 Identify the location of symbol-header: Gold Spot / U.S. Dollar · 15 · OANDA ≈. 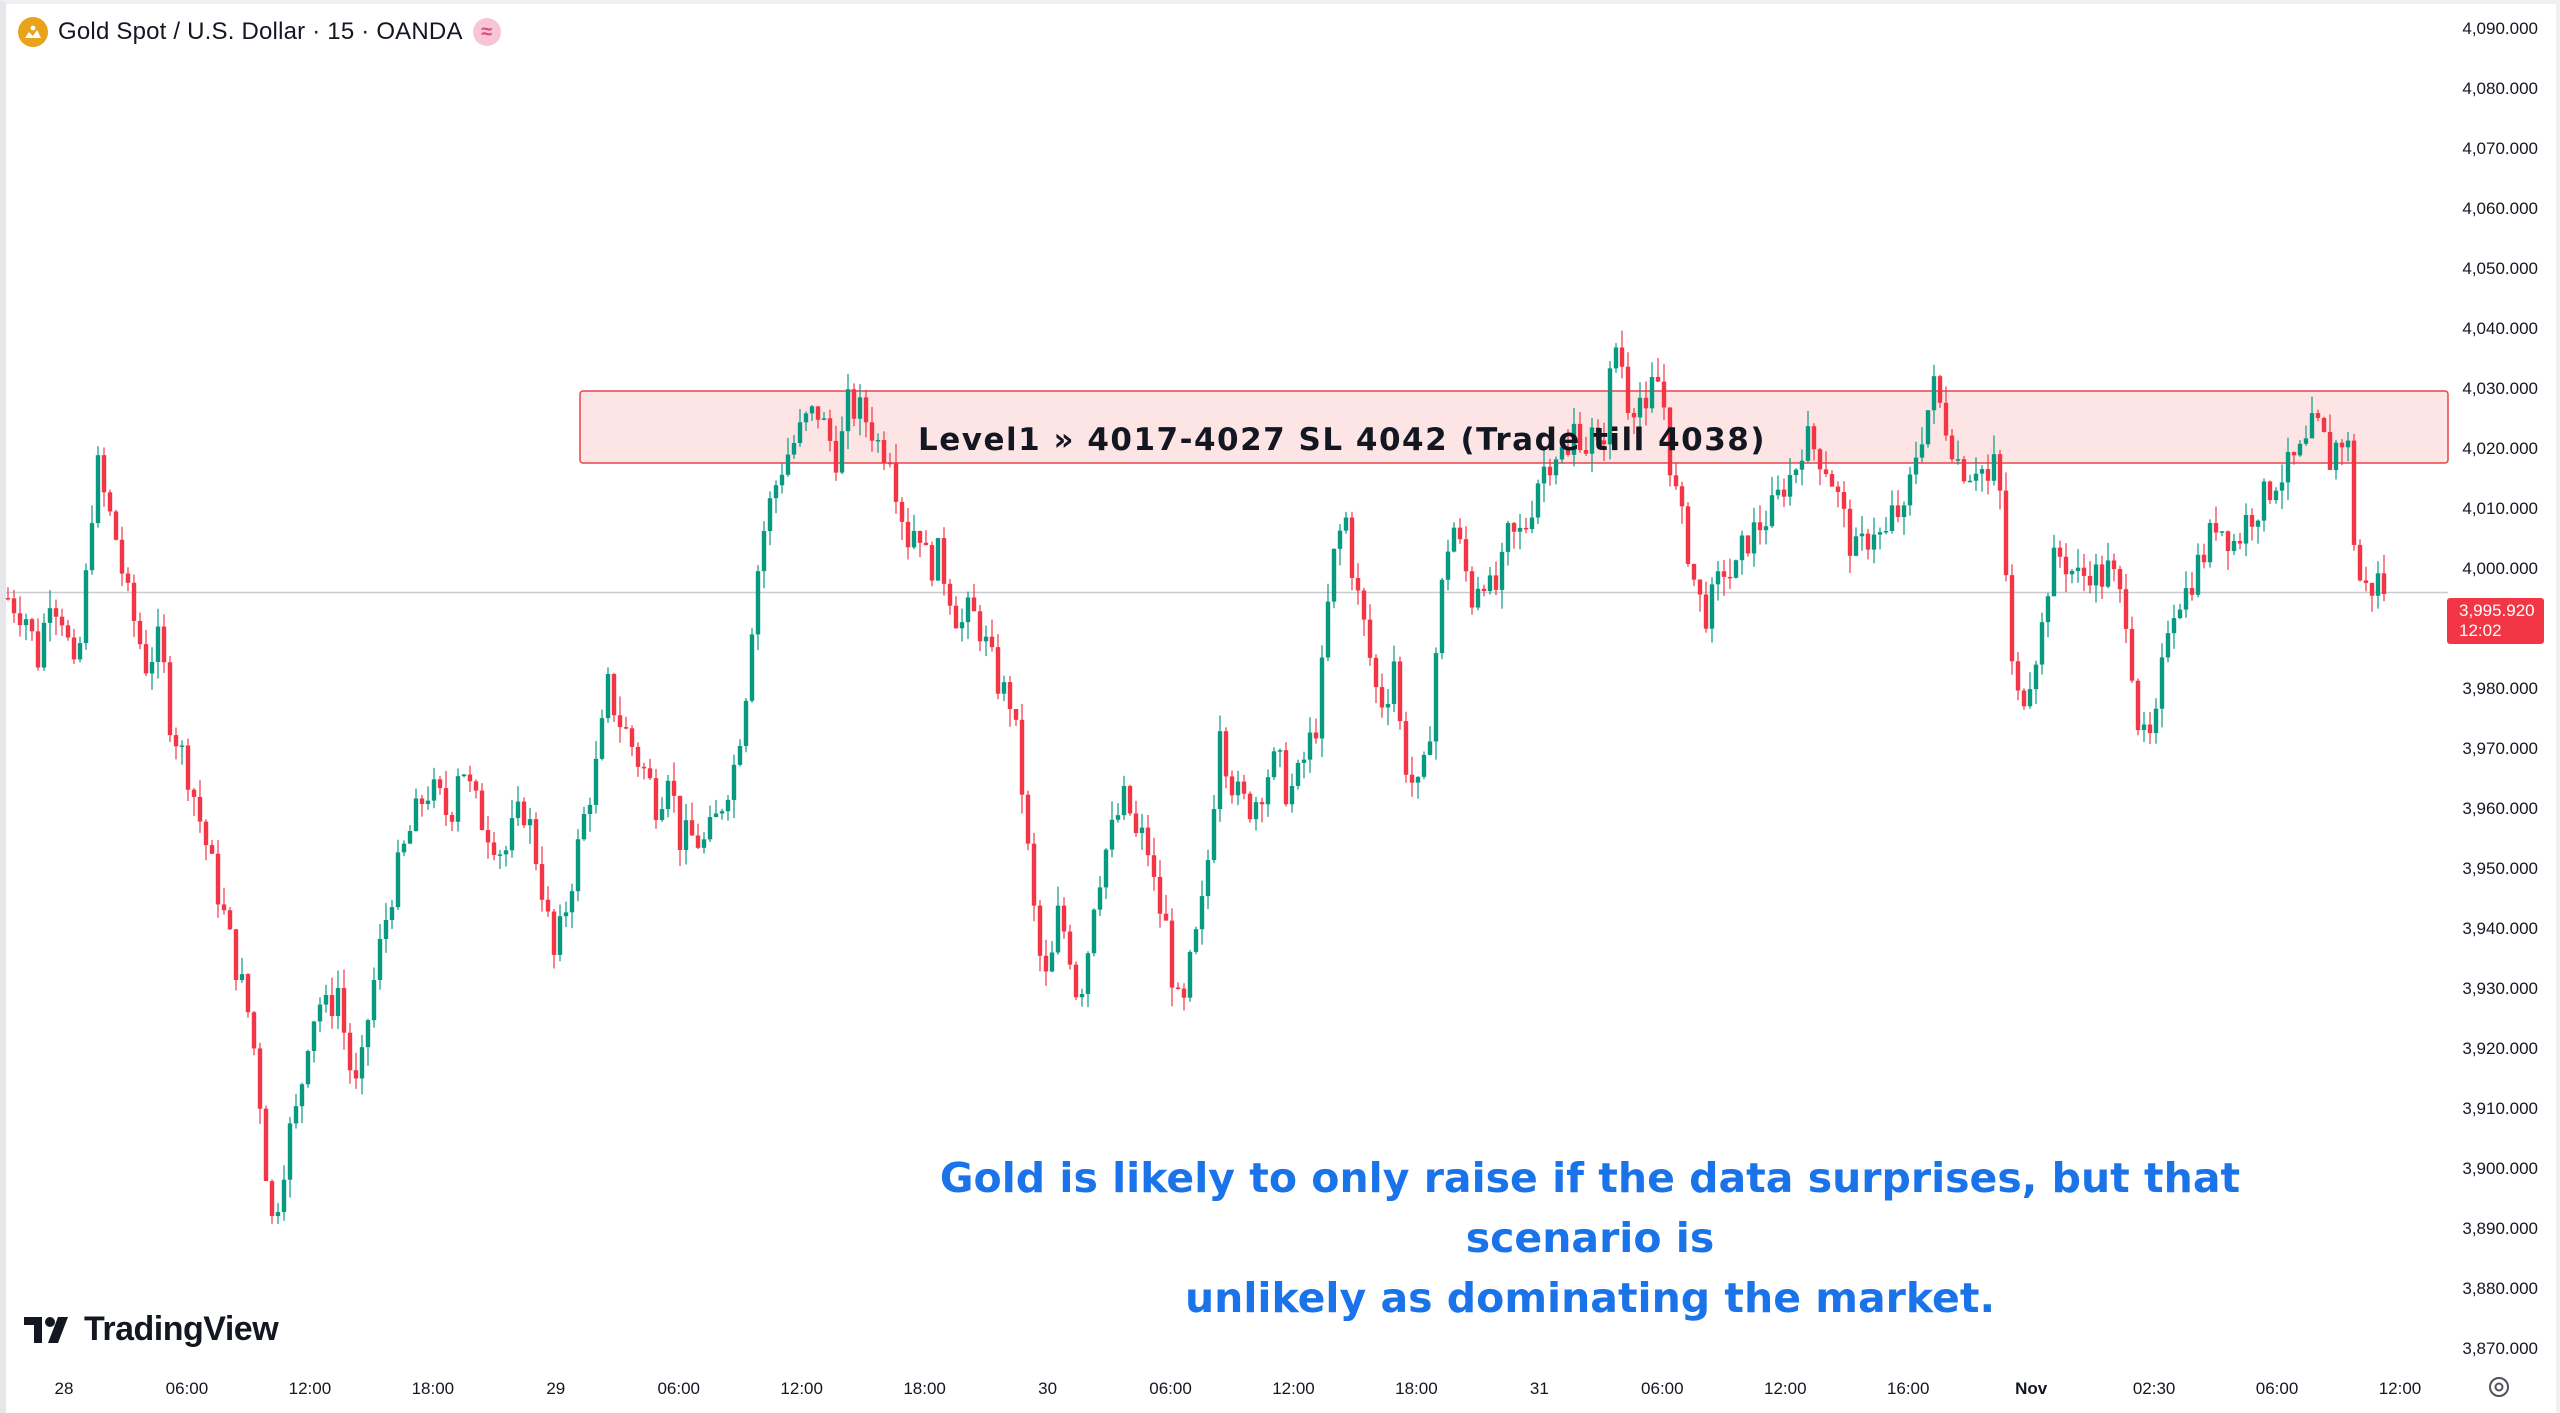
(259, 32).